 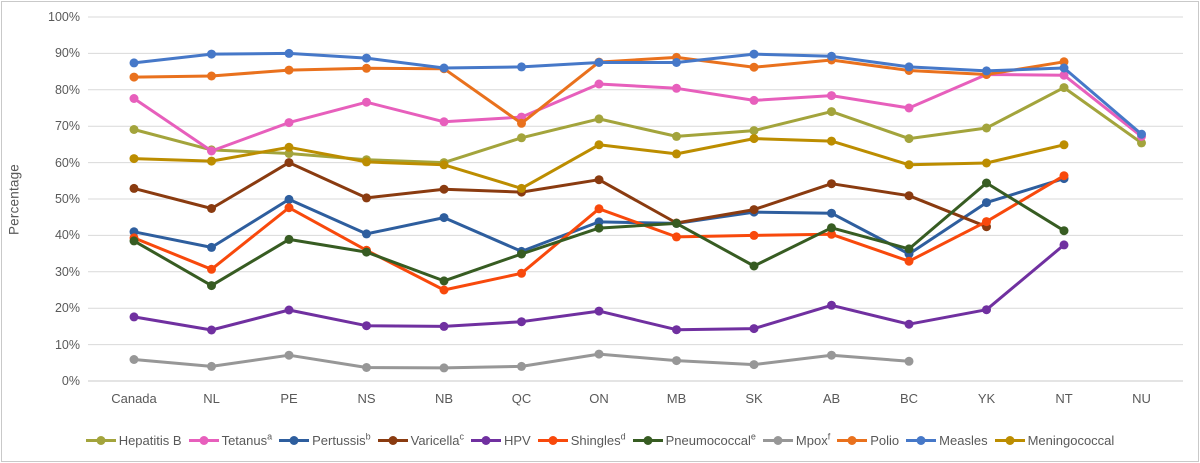 What do you see at coordinates (134, 241) in the screenshot?
I see `data-point-pneumococcal-Canada` at bounding box center [134, 241].